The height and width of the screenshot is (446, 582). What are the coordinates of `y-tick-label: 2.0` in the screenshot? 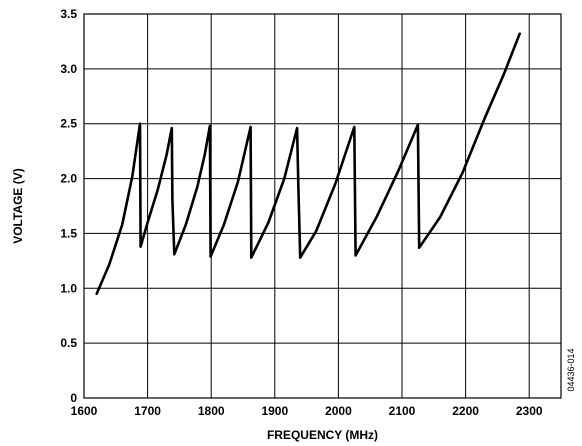 It's located at (68, 179).